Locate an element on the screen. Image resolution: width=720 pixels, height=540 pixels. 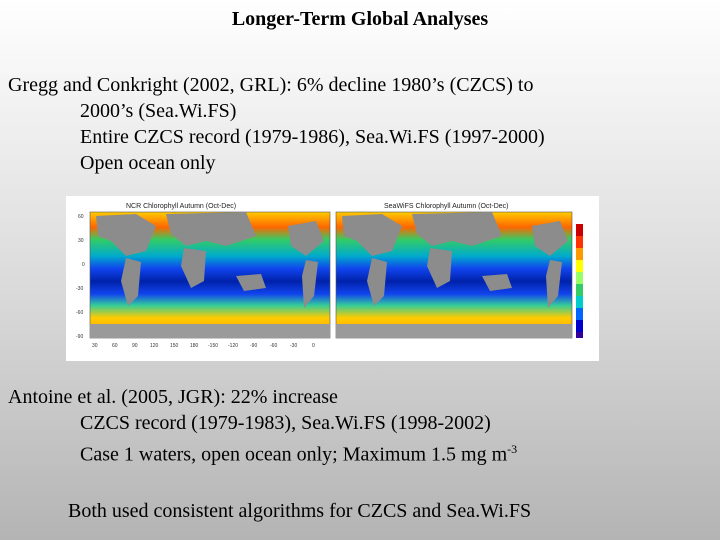
svg-text: 180 is located at coordinates (194, 346).